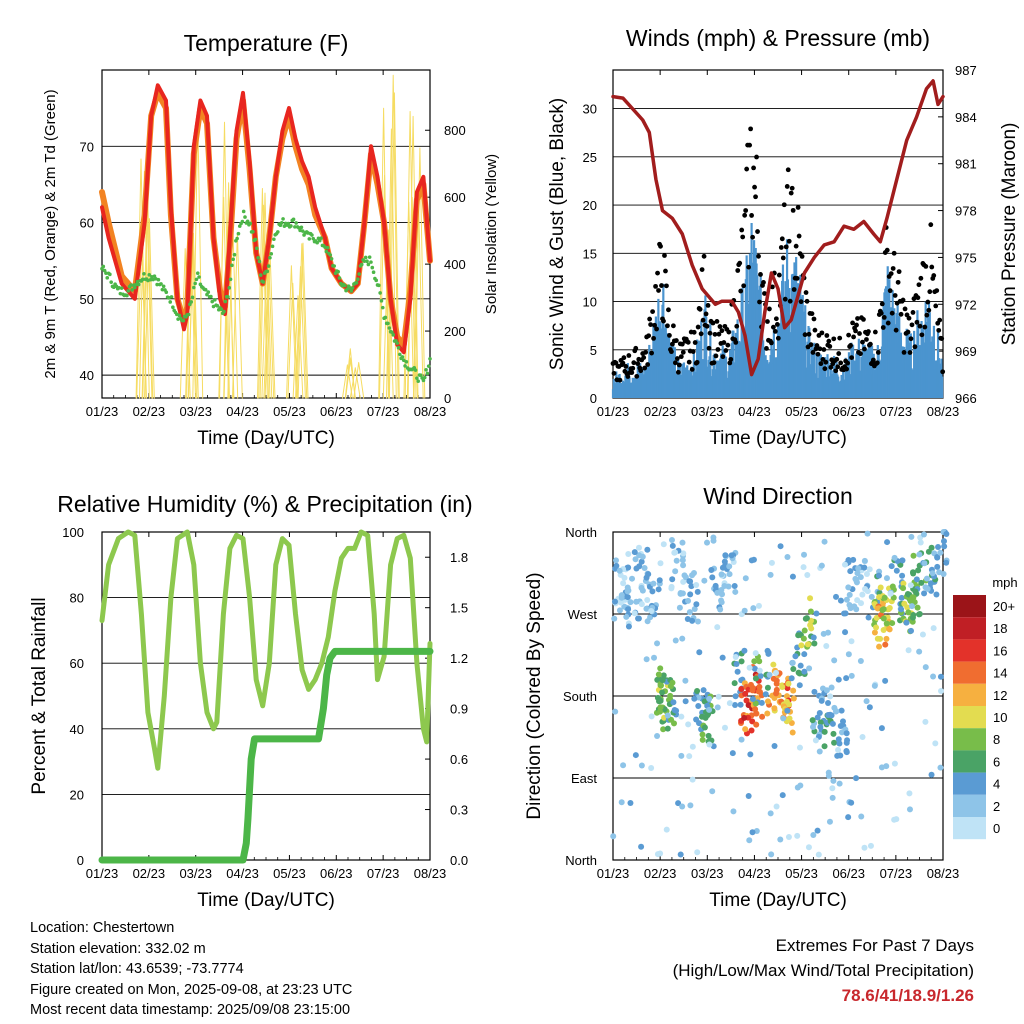 The width and height of the screenshot is (1024, 1024). I want to click on dir-xtick-label: 05/23, so click(801, 873).